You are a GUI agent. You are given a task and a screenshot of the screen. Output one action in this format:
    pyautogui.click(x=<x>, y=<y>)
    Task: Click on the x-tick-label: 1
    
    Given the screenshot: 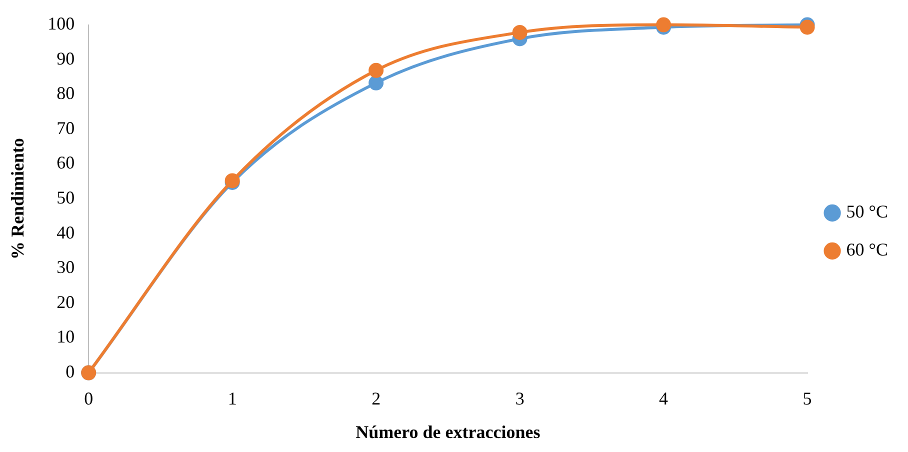 What is the action you would take?
    pyautogui.click(x=232, y=398)
    